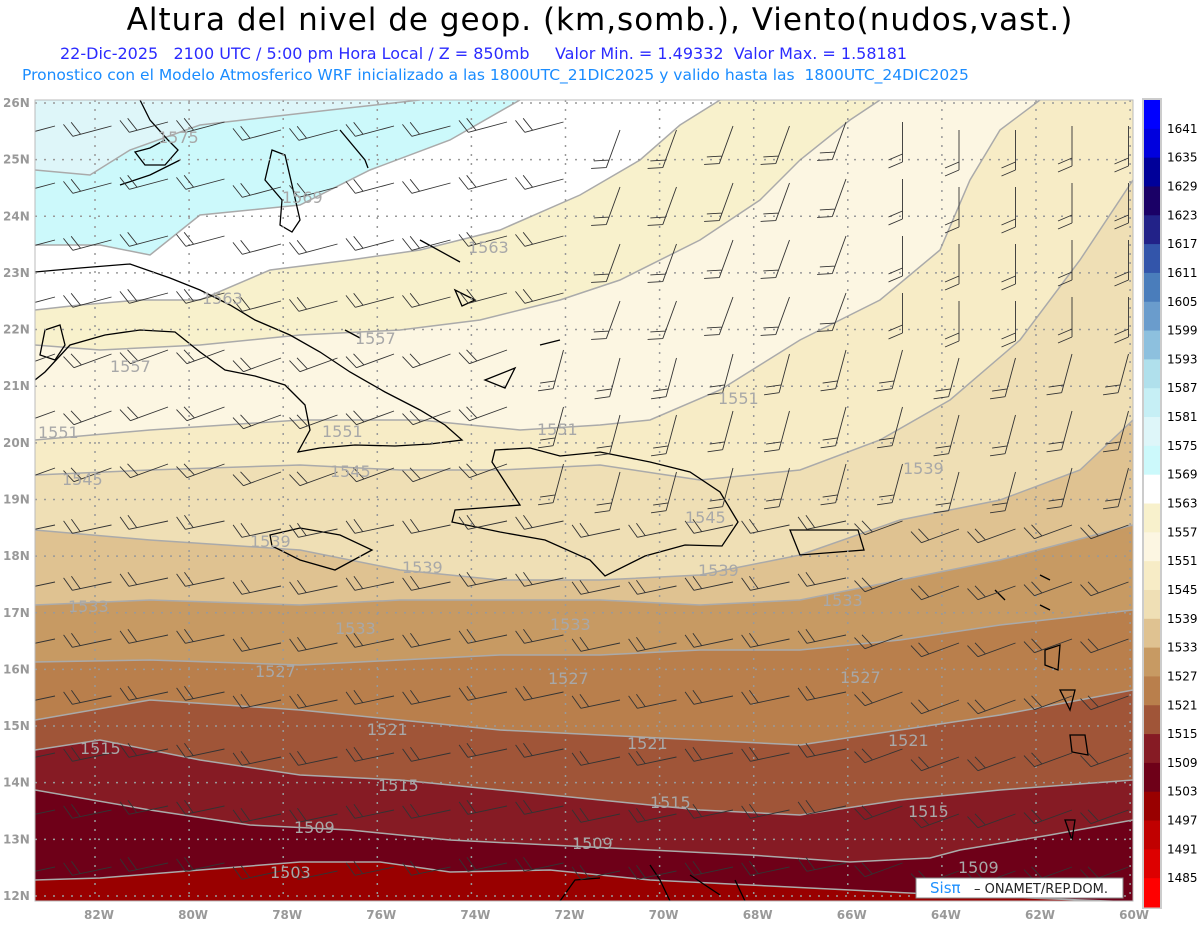  What do you see at coordinates (1182, 302) in the screenshot?
I see `colorbar-label: 1605` at bounding box center [1182, 302].